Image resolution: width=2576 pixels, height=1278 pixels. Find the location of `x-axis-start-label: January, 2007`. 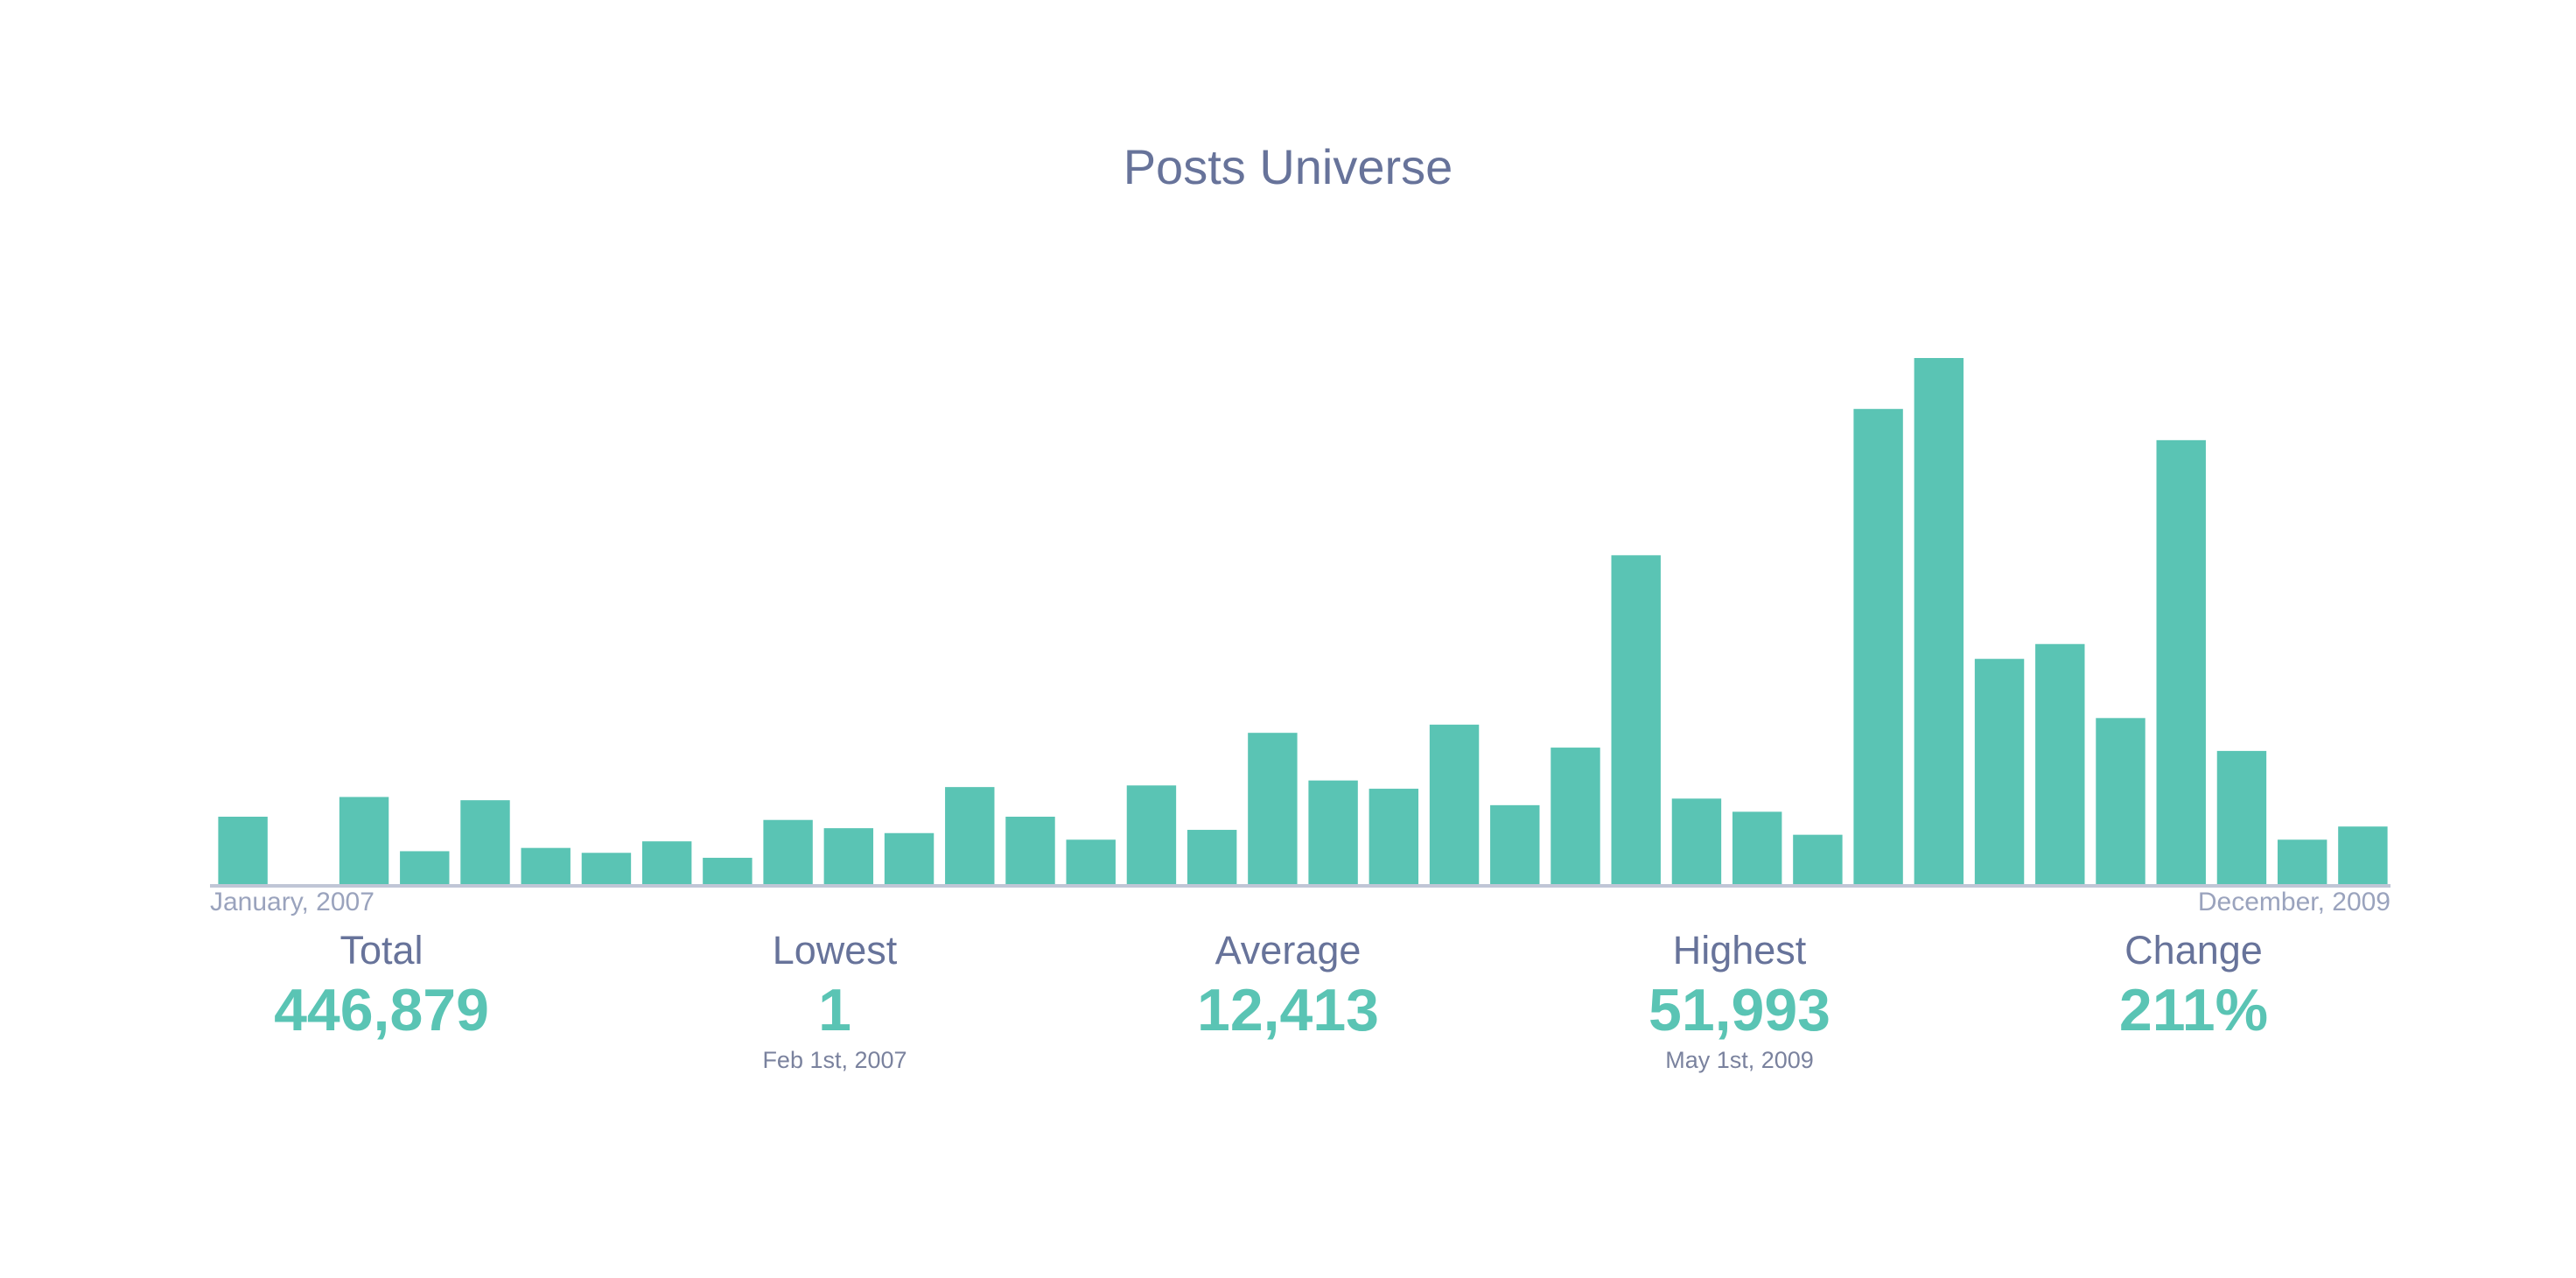

x-axis-start-label: January, 2007 is located at coordinates (292, 902).